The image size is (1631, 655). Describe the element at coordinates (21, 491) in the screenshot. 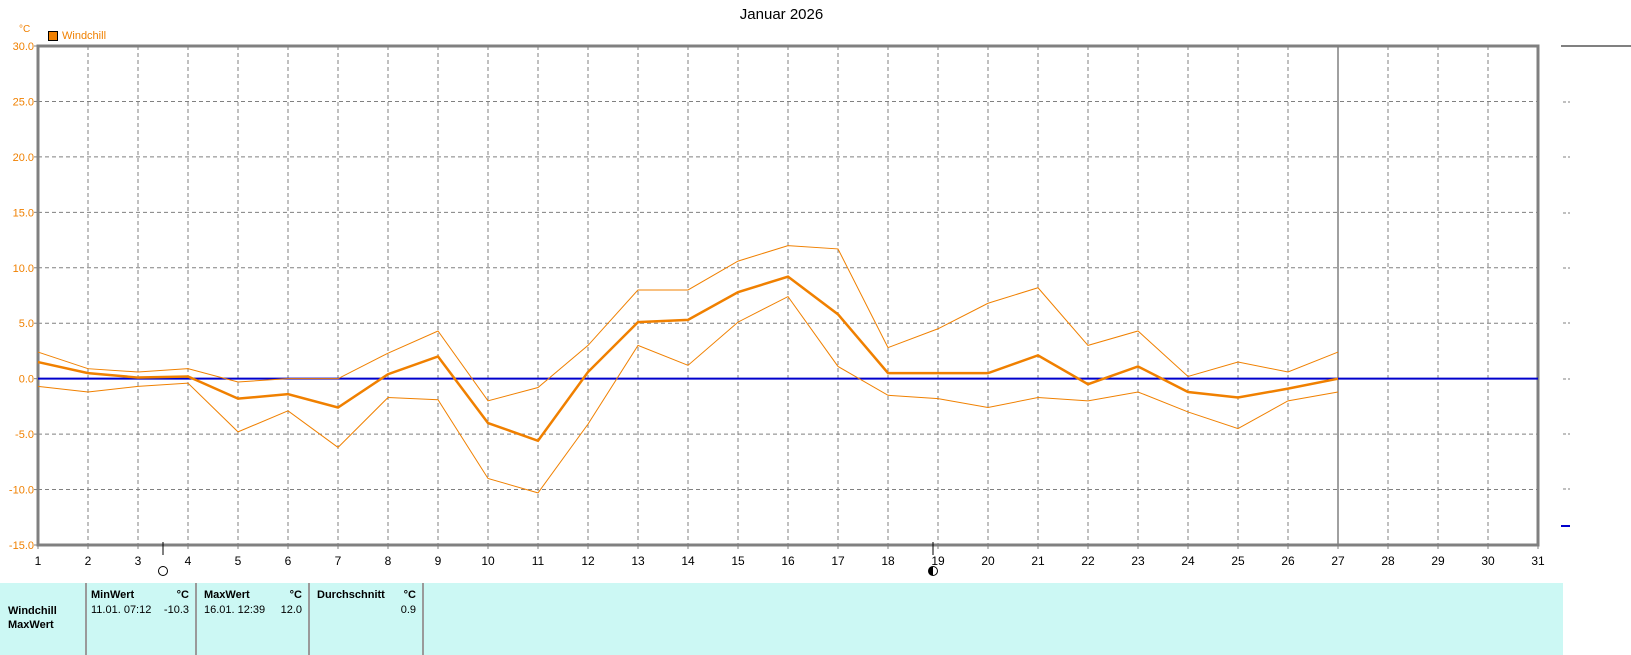

I see `y-tick-label: -10.0` at that location.